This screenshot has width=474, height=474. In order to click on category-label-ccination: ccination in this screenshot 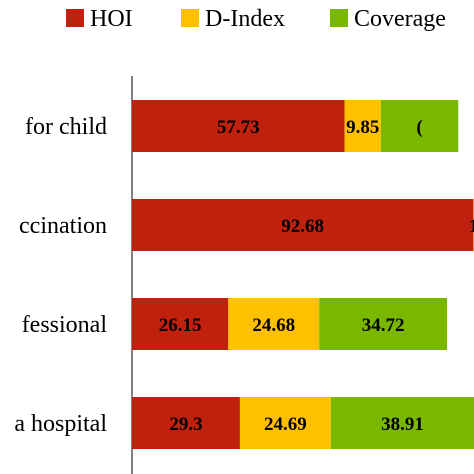, I will do `click(63, 226)`.